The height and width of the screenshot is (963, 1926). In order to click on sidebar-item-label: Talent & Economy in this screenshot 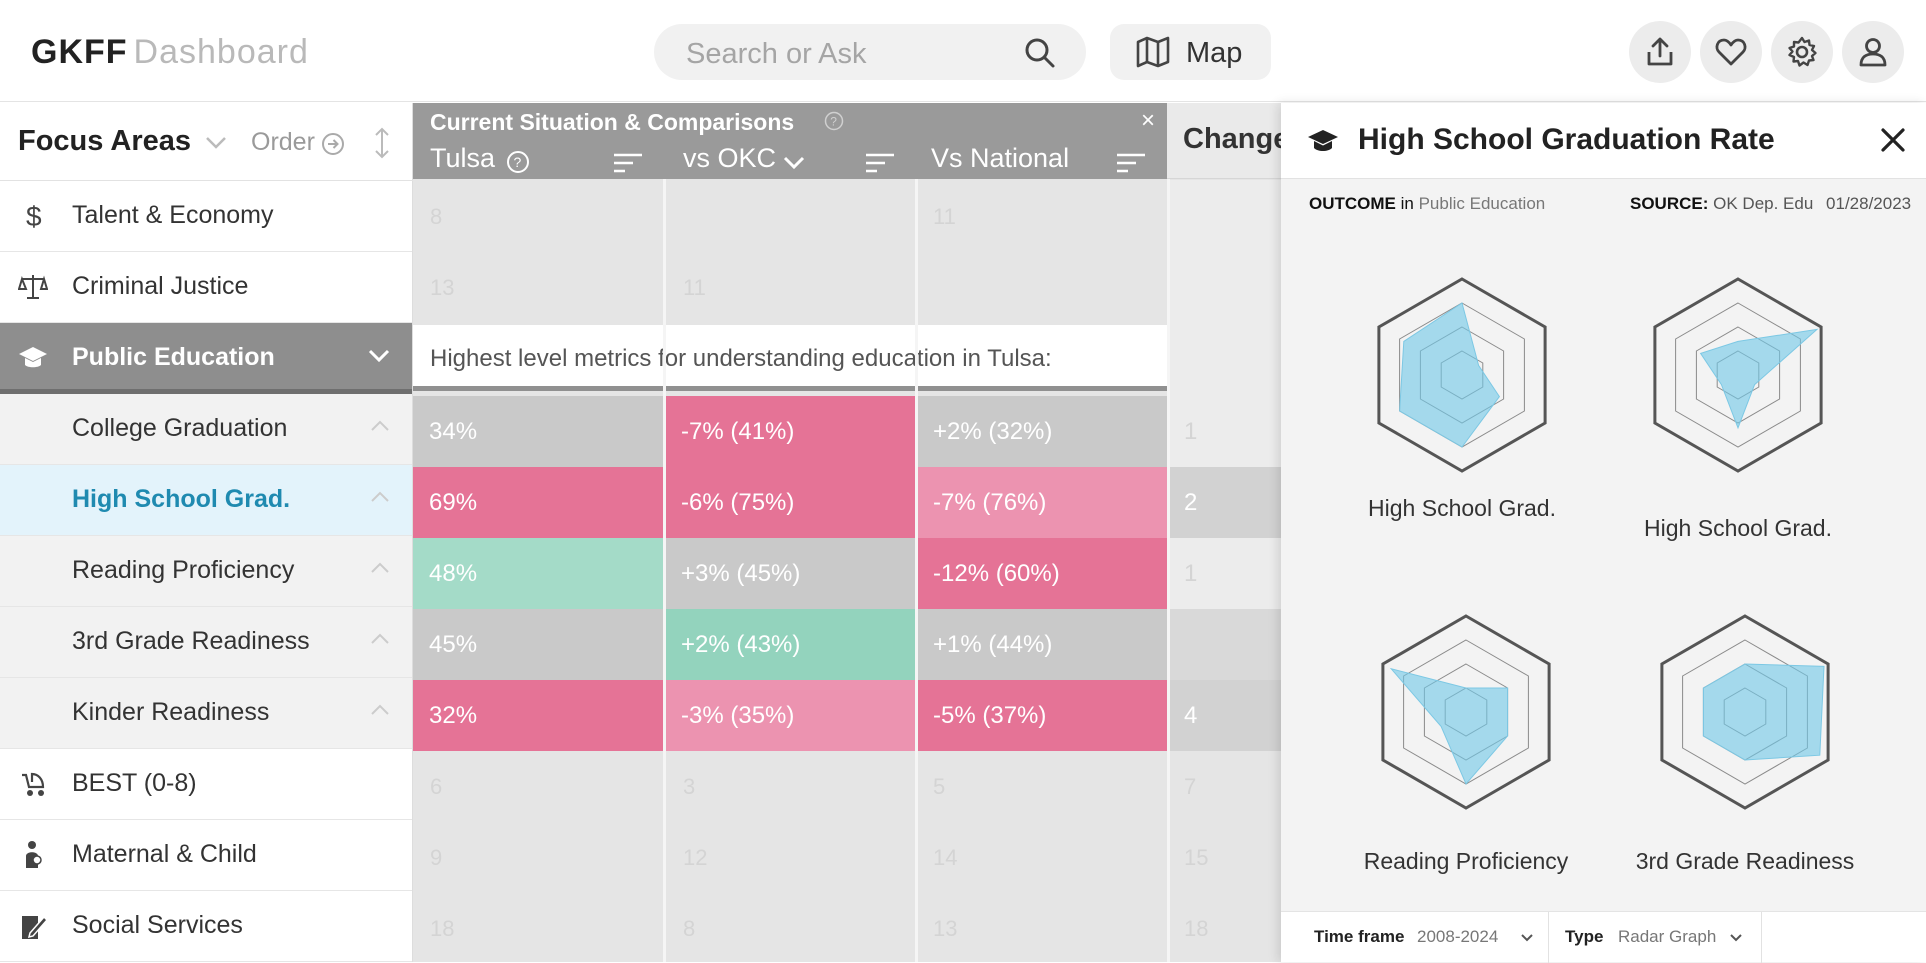, I will do `click(173, 215)`.